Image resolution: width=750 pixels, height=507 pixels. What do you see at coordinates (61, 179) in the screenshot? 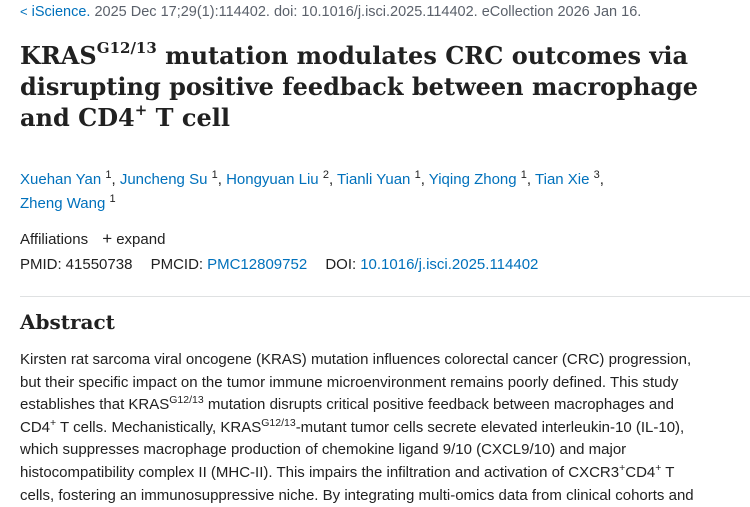
I see `author-link: Xuehan Yan` at bounding box center [61, 179].